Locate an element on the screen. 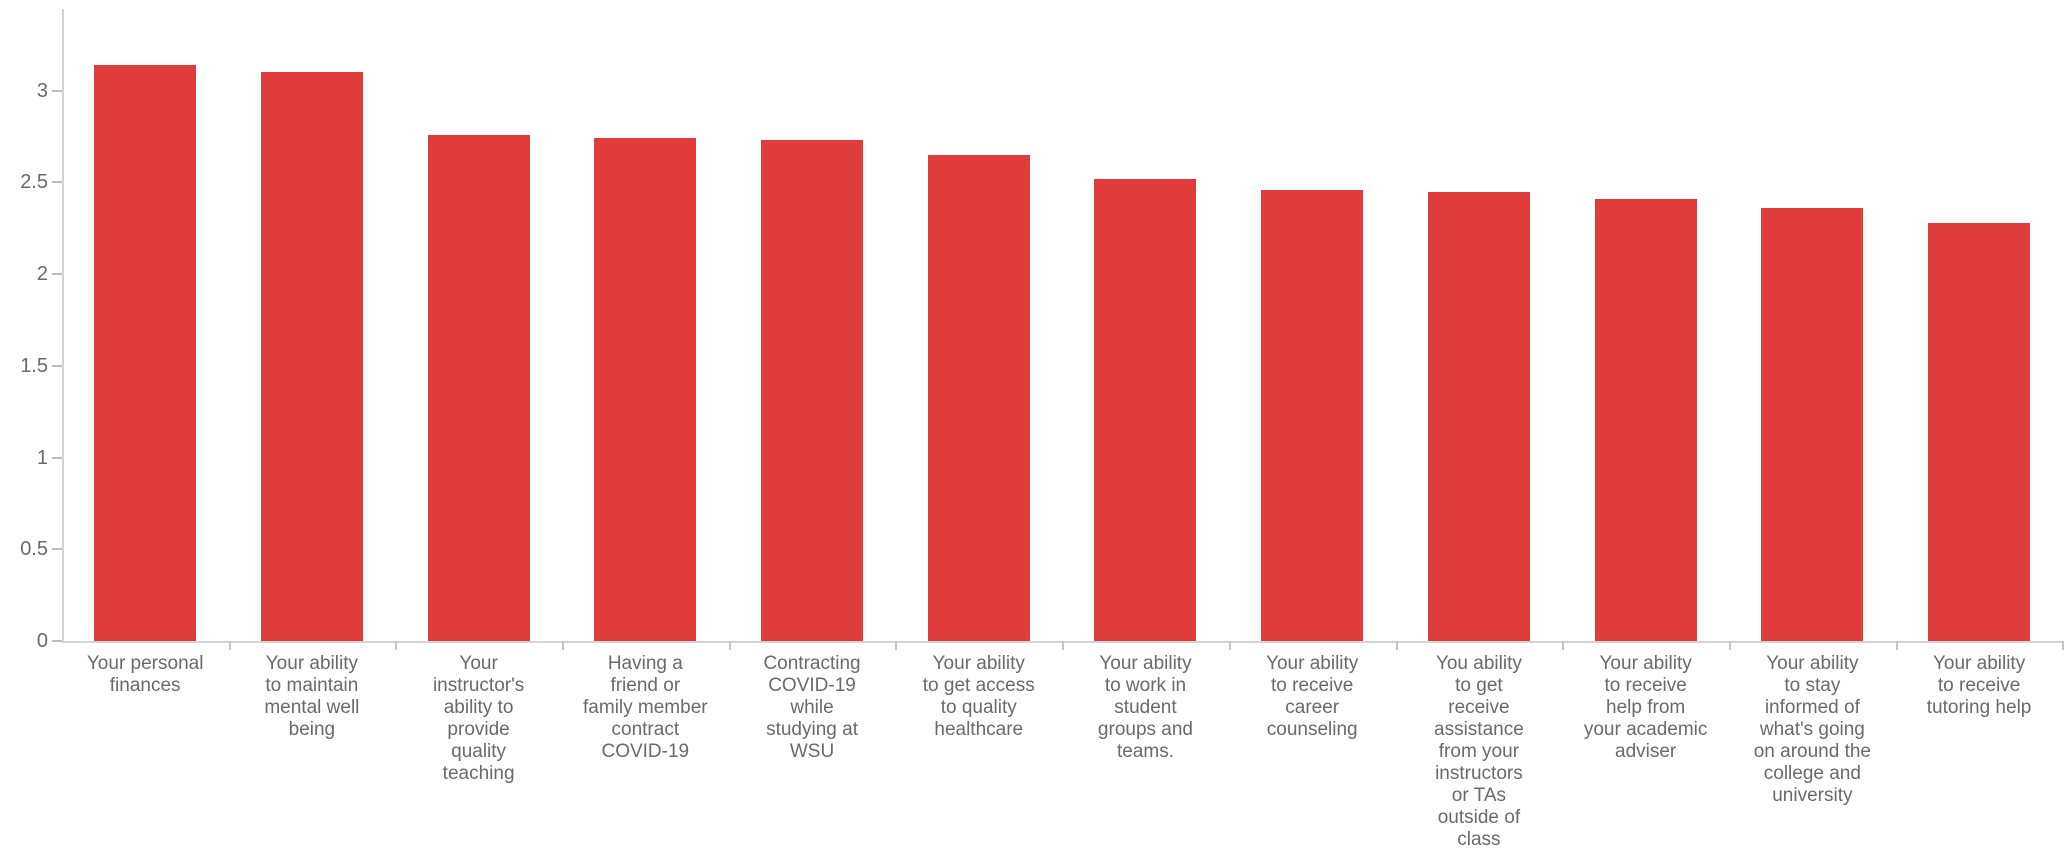 This screenshot has height=864, width=2072. y-tick-label: 2 is located at coordinates (42, 274).